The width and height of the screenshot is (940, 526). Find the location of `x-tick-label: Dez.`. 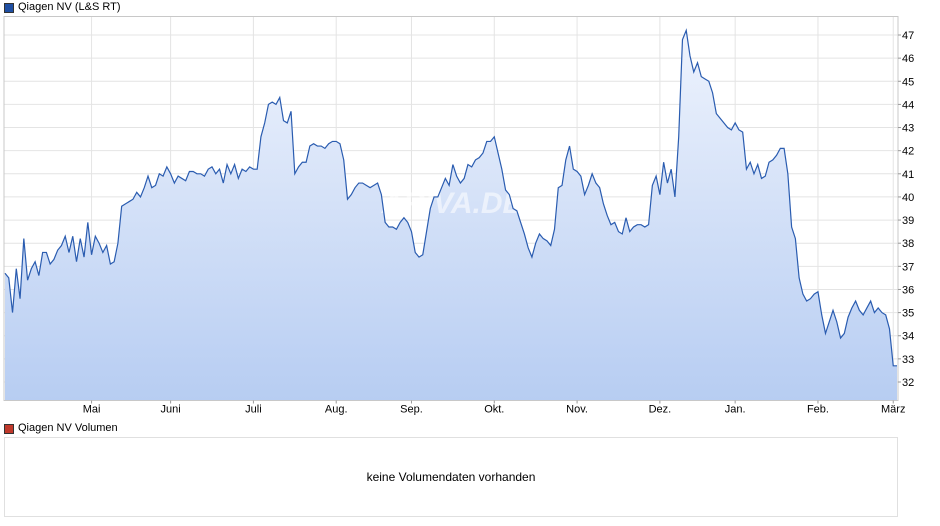

x-tick-label: Dez. is located at coordinates (660, 410).